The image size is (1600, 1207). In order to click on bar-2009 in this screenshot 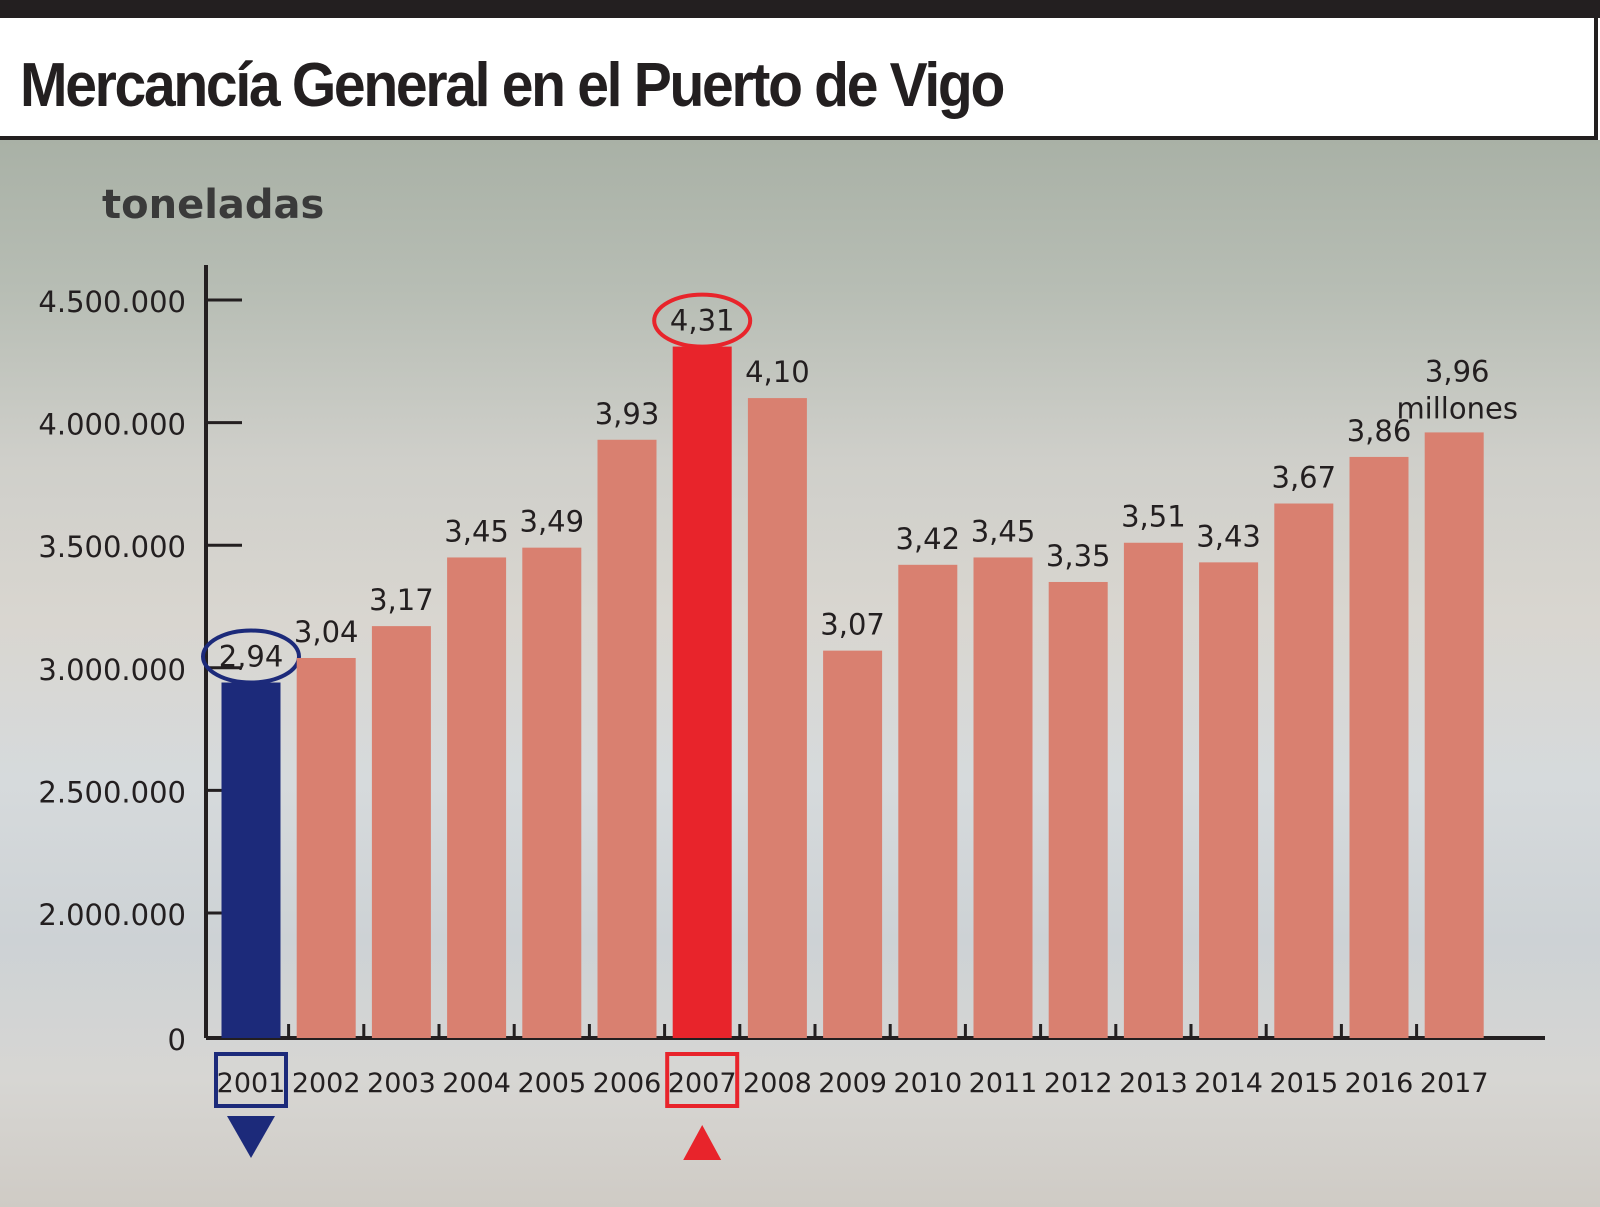, I will do `click(853, 844)`.